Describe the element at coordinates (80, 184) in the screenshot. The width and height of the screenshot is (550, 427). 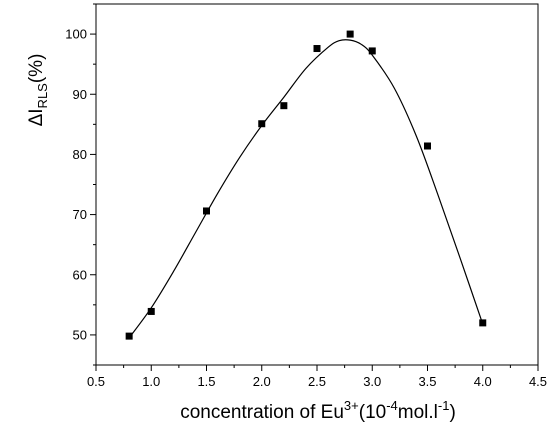
I see `y-ticks: 50 60 70 80 90 100` at that location.